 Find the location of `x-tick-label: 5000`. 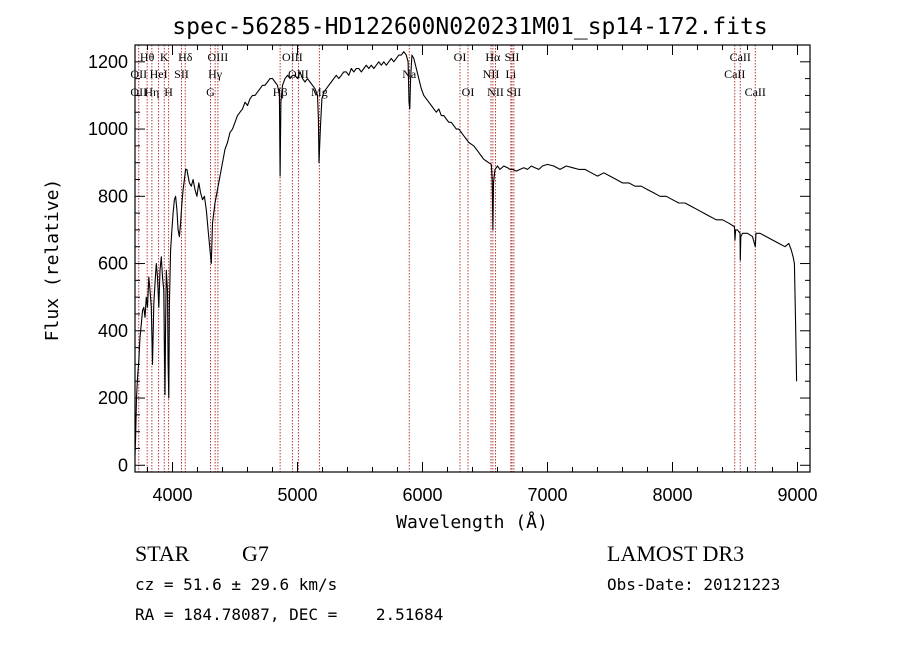

x-tick-label: 5000 is located at coordinates (297, 495).